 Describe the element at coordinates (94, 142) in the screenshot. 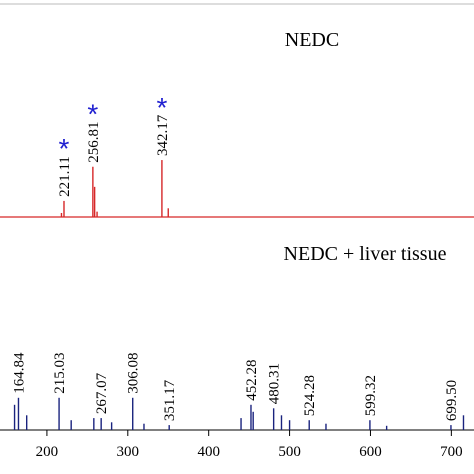

I see `peak-label: 256.81` at that location.